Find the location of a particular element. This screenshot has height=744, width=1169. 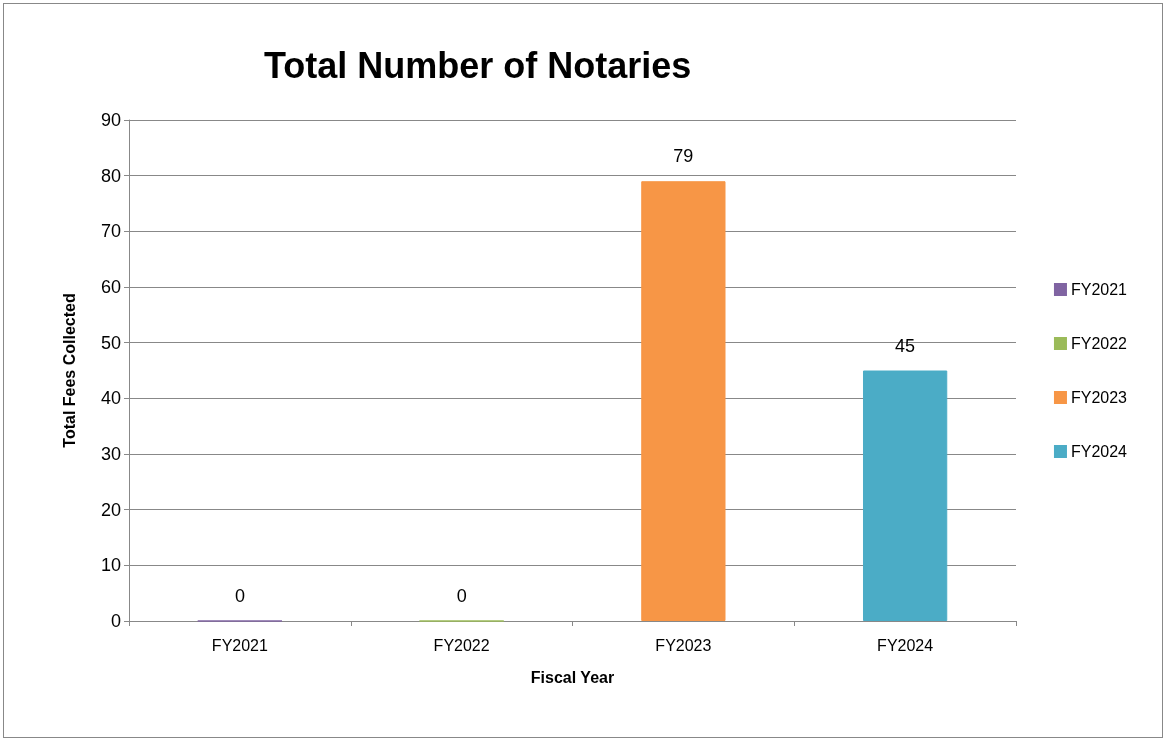

x-tick-label: FY2023 is located at coordinates (683, 645).